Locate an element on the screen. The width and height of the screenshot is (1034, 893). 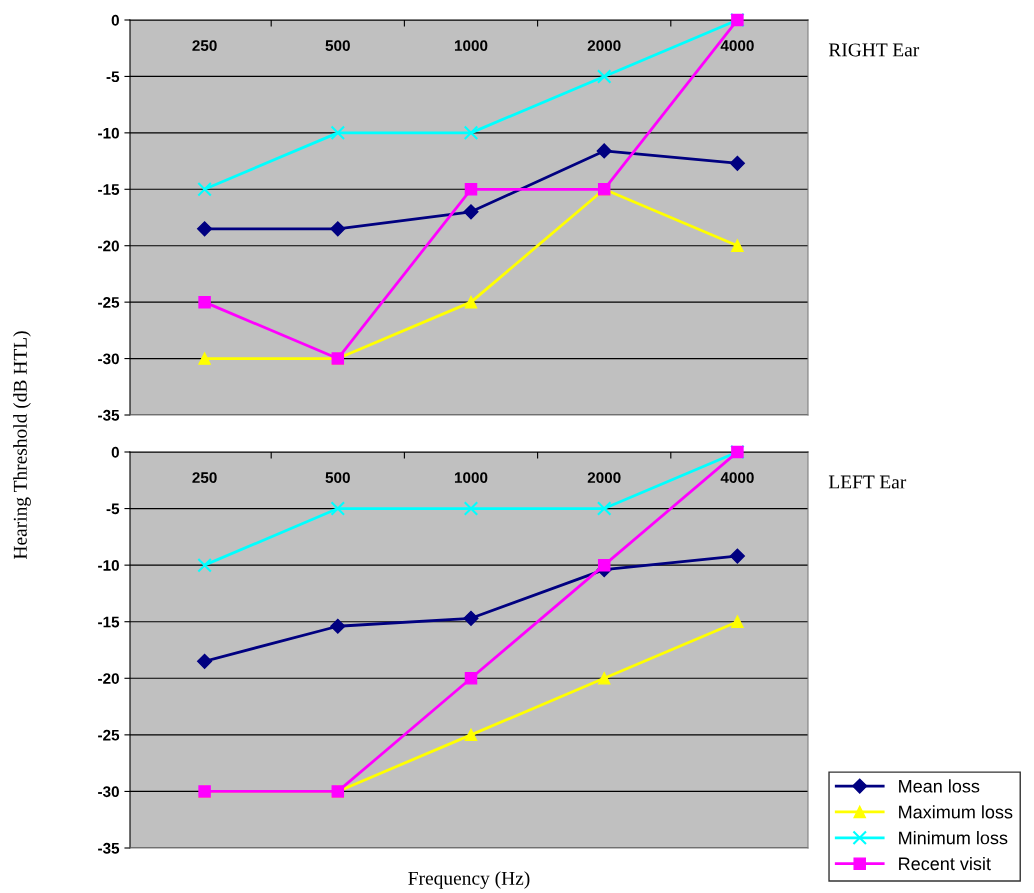
legend-label: Recent visit is located at coordinates (945, 863).